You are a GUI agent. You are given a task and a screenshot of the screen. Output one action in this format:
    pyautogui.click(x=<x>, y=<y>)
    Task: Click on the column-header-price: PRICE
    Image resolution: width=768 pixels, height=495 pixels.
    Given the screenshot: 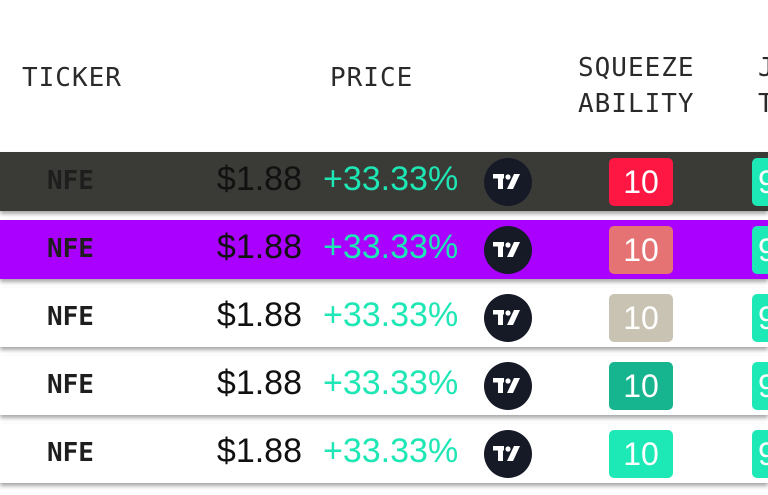 What is the action you would take?
    pyautogui.click(x=372, y=78)
    